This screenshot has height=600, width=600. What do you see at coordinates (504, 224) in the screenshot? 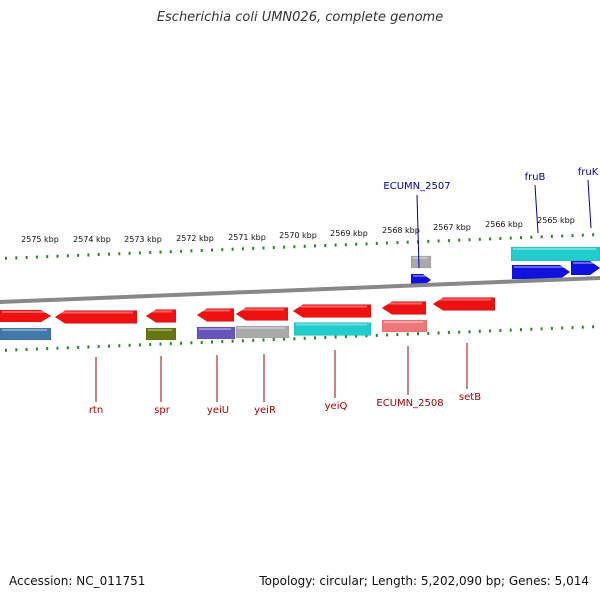
I see `tick-label: 2566 kbp` at bounding box center [504, 224].